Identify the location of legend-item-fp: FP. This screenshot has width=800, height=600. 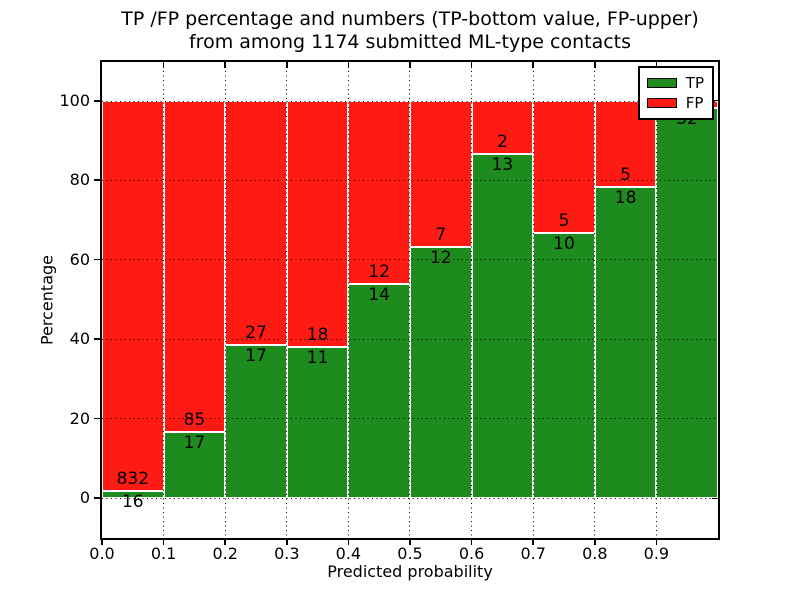
(675, 103).